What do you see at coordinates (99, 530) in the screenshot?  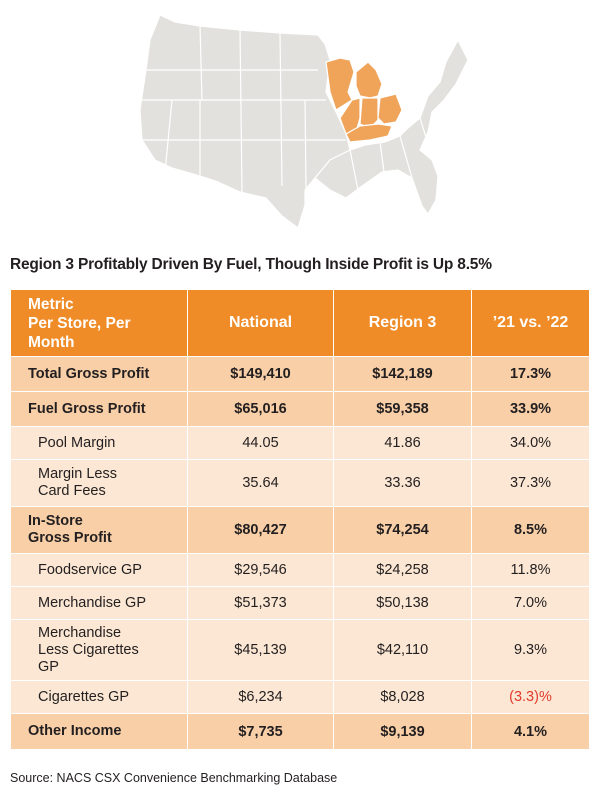 I see `metric-cell: In-Store Gross Profit` at bounding box center [99, 530].